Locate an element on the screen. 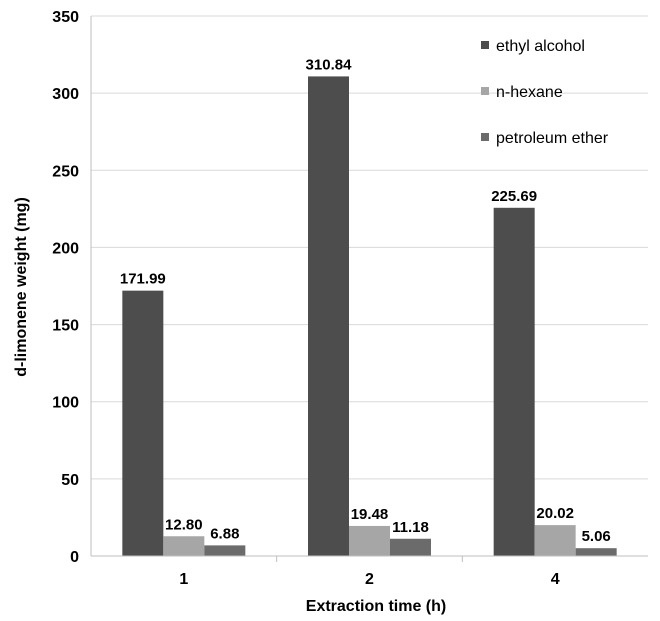 Image resolution: width=660 pixels, height=621 pixels. data-label: 19.48 is located at coordinates (370, 514).